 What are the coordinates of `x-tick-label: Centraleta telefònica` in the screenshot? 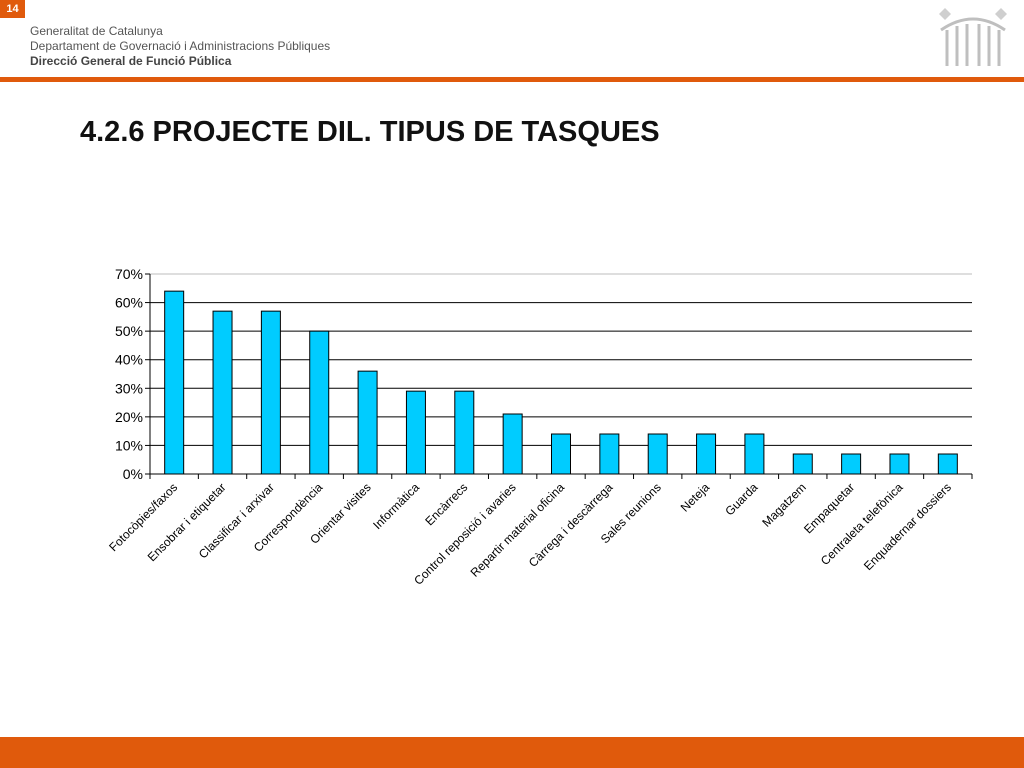 It's located at (862, 524).